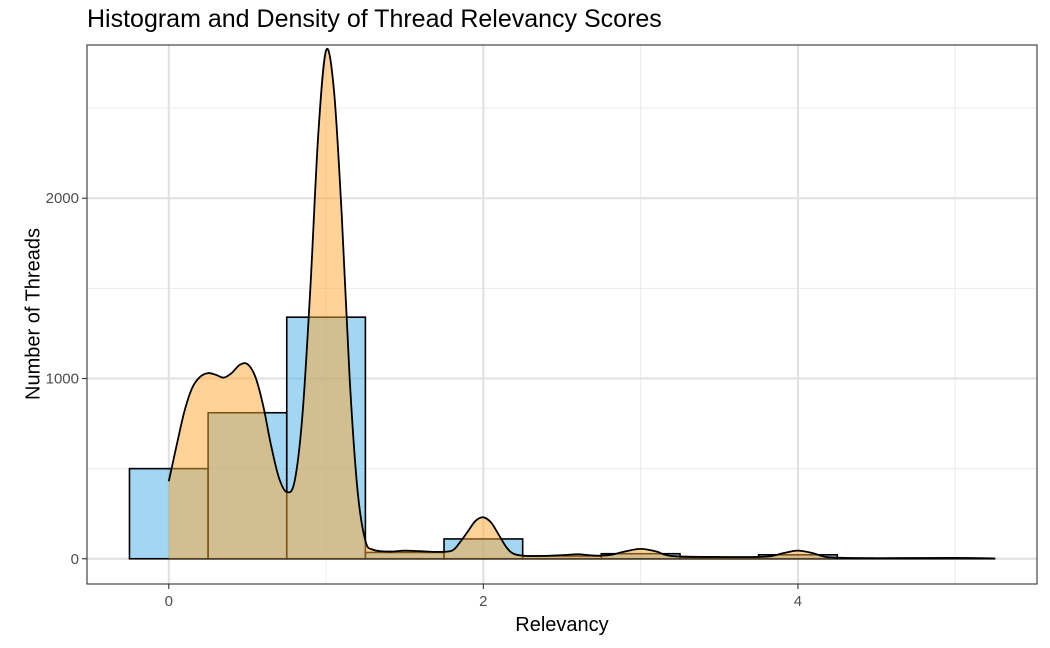  I want to click on x-ticks: 0 2 4, so click(483, 597).